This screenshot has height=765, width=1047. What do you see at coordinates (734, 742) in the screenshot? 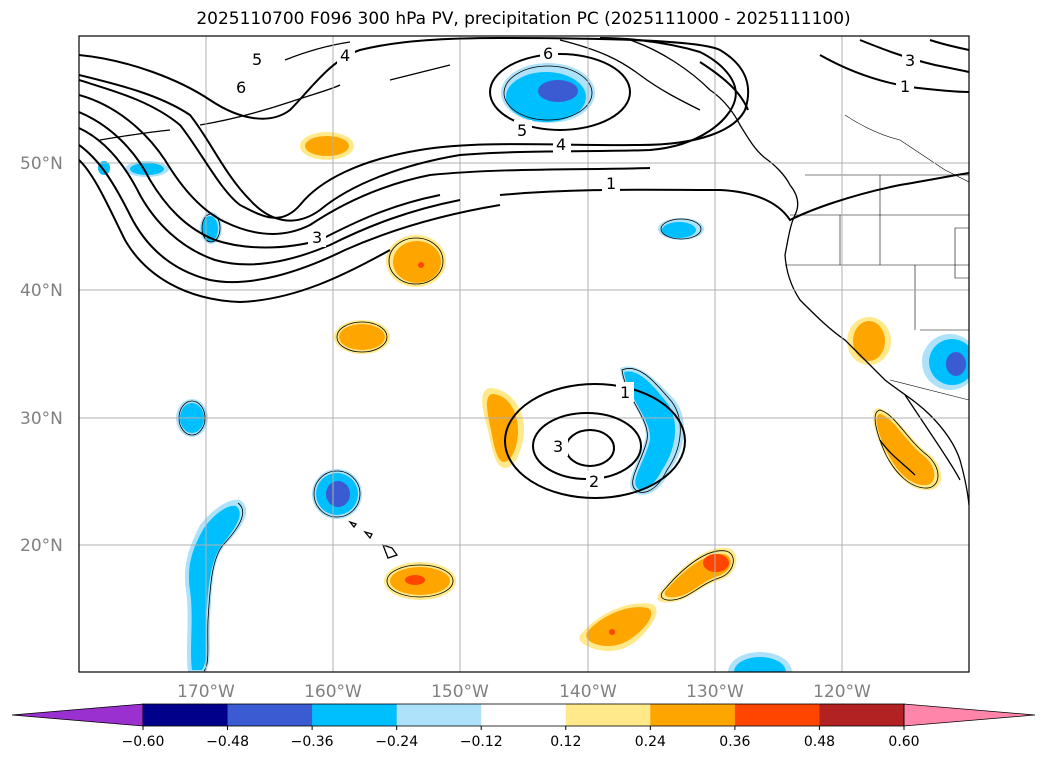
I see `colorbar-tick-label: 0.36` at bounding box center [734, 742].